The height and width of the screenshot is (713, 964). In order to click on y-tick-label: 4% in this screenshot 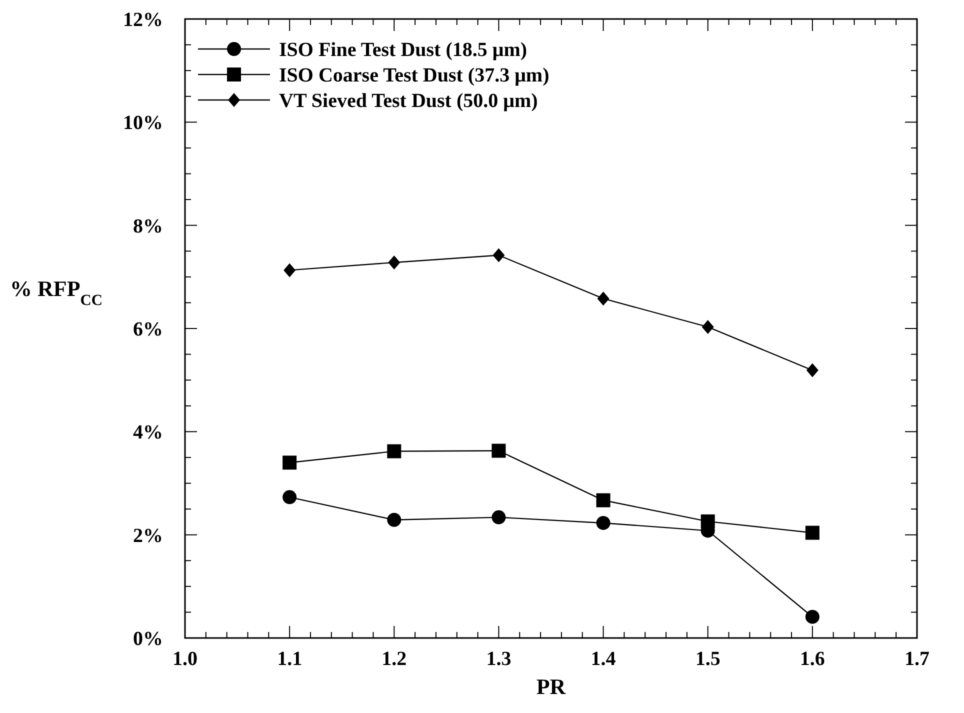, I will do `click(148, 433)`.